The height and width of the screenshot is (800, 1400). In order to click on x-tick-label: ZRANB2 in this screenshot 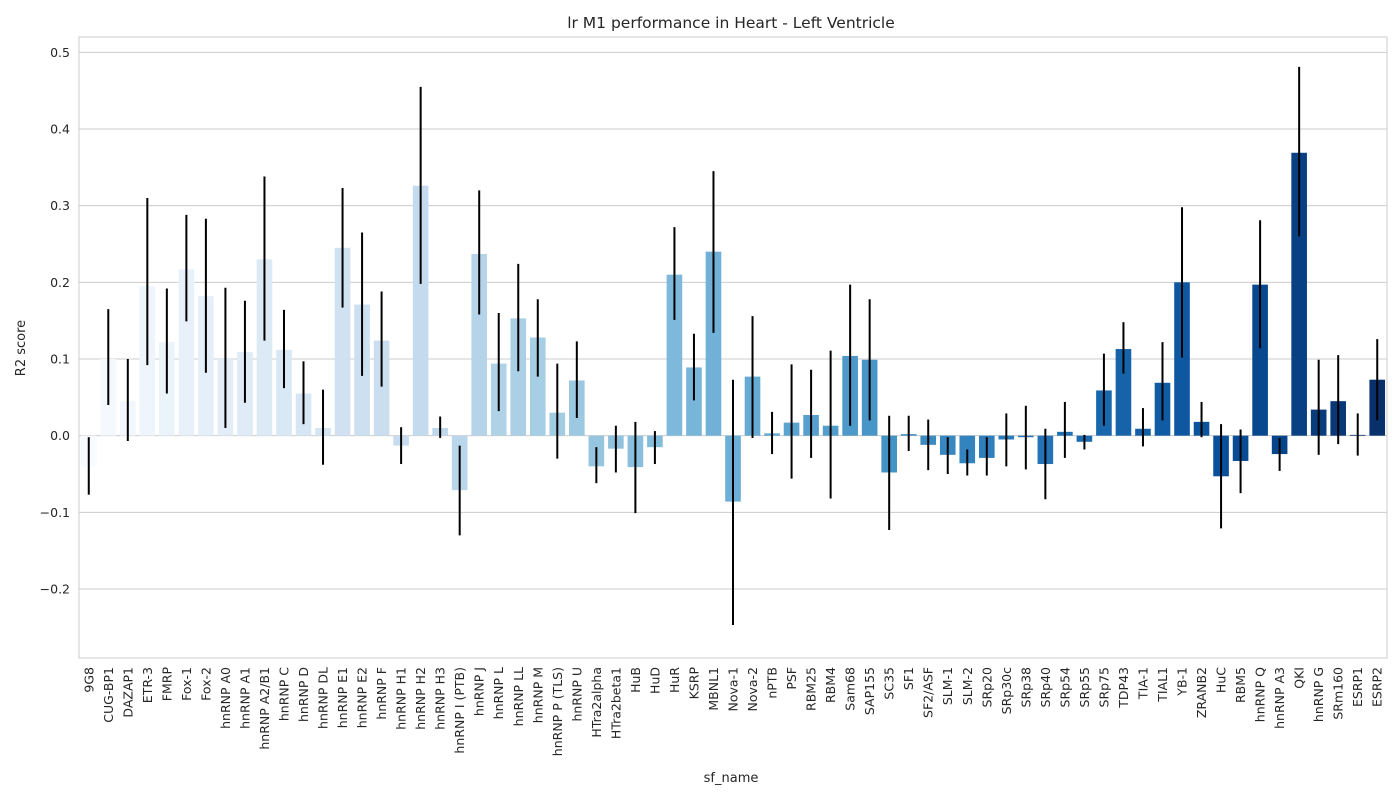, I will do `click(1201, 692)`.